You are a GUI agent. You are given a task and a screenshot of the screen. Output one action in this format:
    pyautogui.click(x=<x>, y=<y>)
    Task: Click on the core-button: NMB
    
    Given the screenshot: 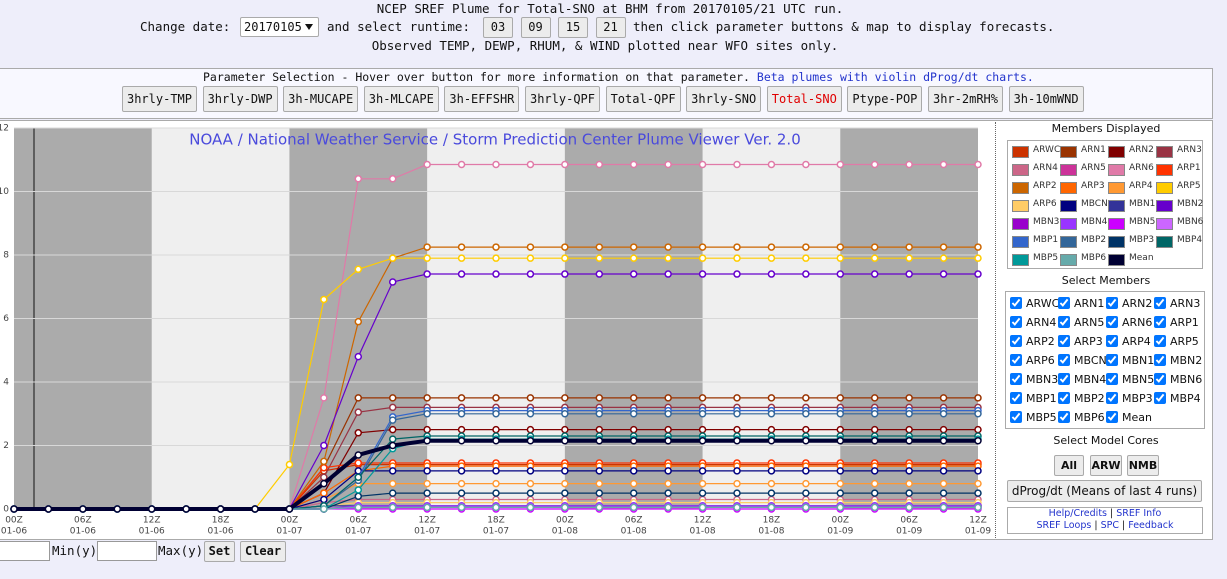 What is the action you would take?
    pyautogui.click(x=1143, y=465)
    